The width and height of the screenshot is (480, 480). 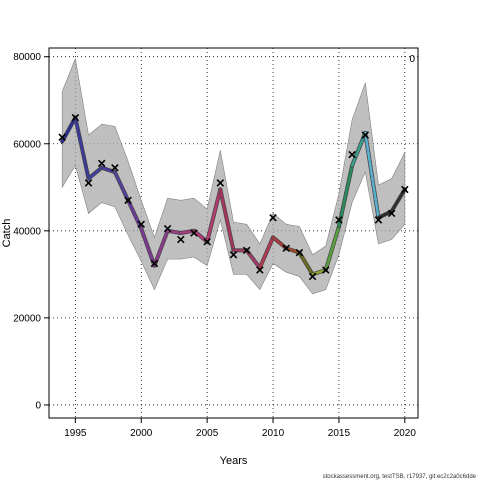 I want to click on x-axis: 1995 2000 2005 2010 2015 2020, so click(x=240, y=428).